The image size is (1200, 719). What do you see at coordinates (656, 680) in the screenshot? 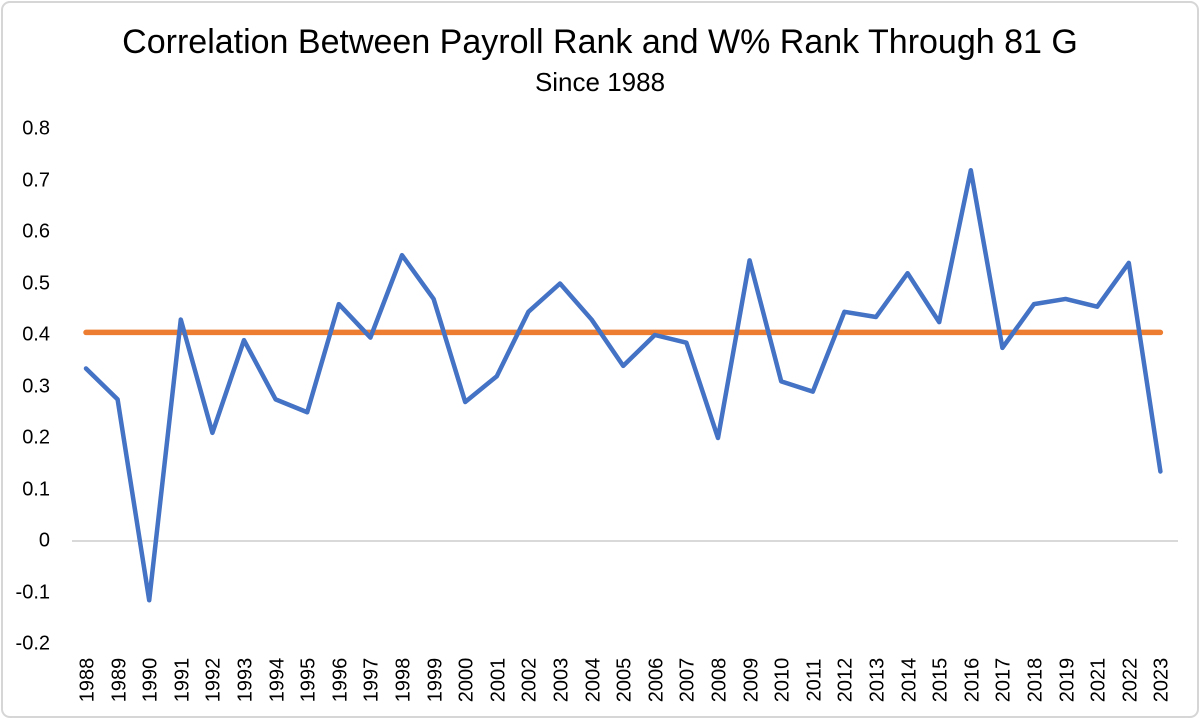
I see `x-tick-label: 2006` at bounding box center [656, 680].